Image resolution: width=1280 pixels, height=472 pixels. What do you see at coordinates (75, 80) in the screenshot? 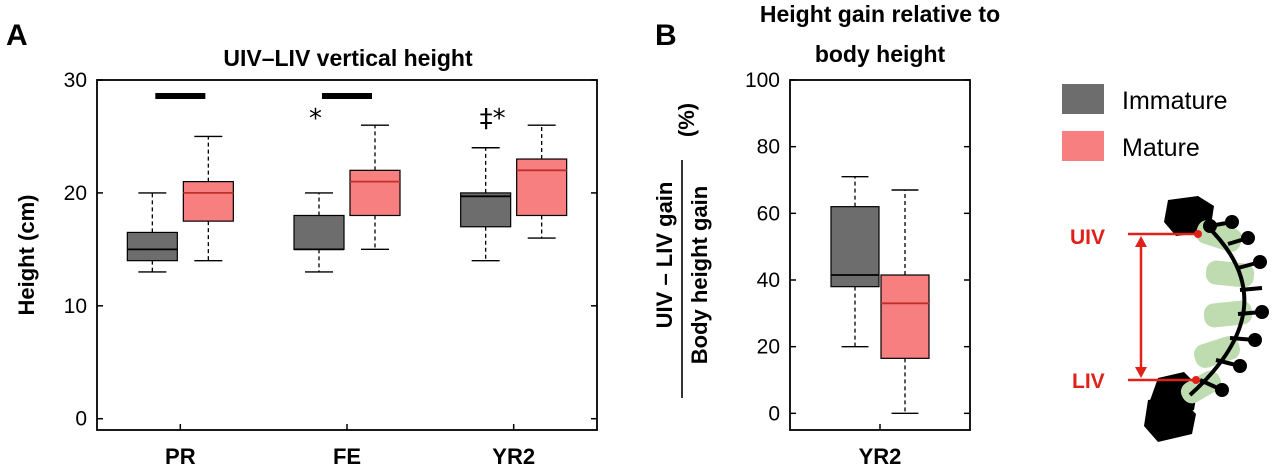
I see `y-tick-label: 30` at bounding box center [75, 80].